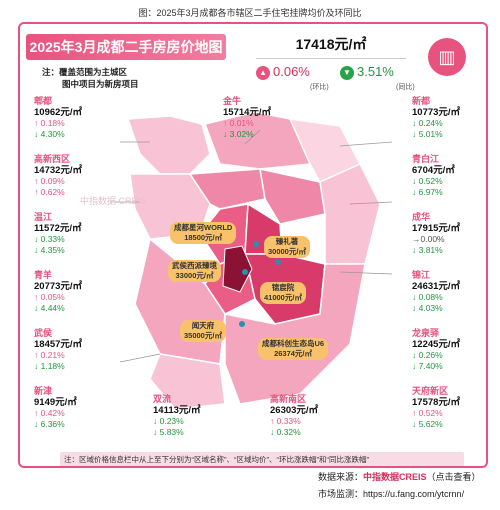 This screenshot has width=500, height=510. Describe the element at coordinates (426, 333) in the screenshot. I see `district-name: 龙泉驿` at that location.